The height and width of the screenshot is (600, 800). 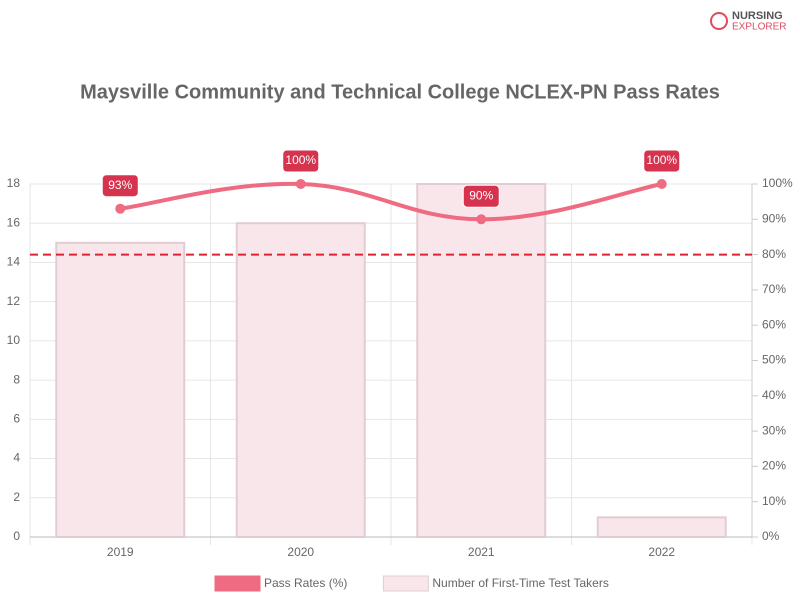 I want to click on y-tick-label: 12, so click(x=14, y=301).